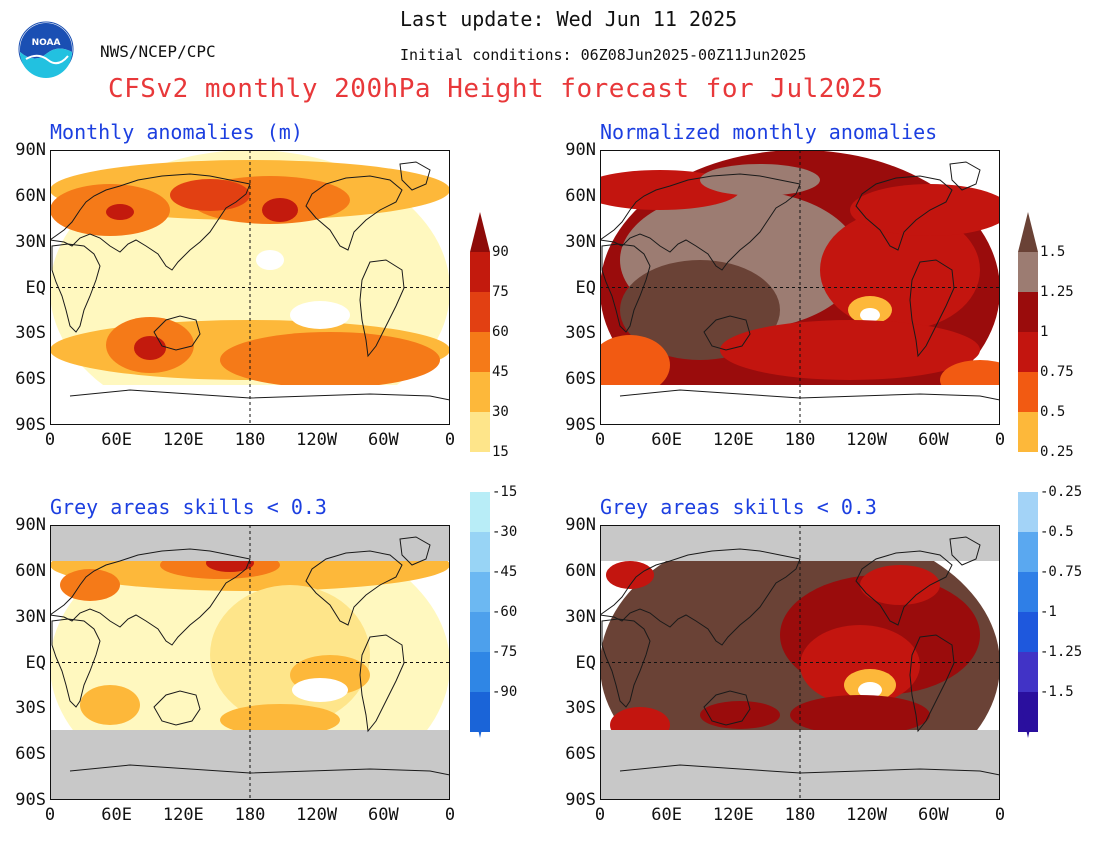  I want to click on colorbar-tick-label: -45, so click(505, 572).